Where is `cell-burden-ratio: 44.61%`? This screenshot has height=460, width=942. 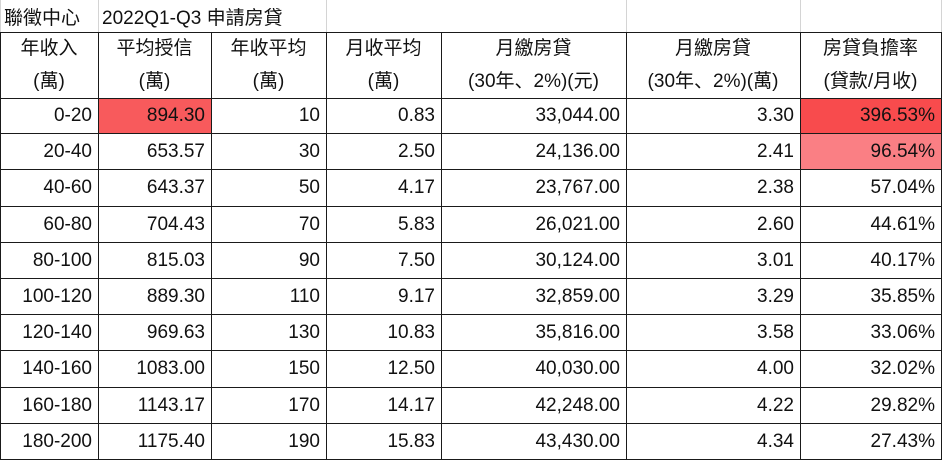
cell-burden-ratio: 44.61% is located at coordinates (902, 224).